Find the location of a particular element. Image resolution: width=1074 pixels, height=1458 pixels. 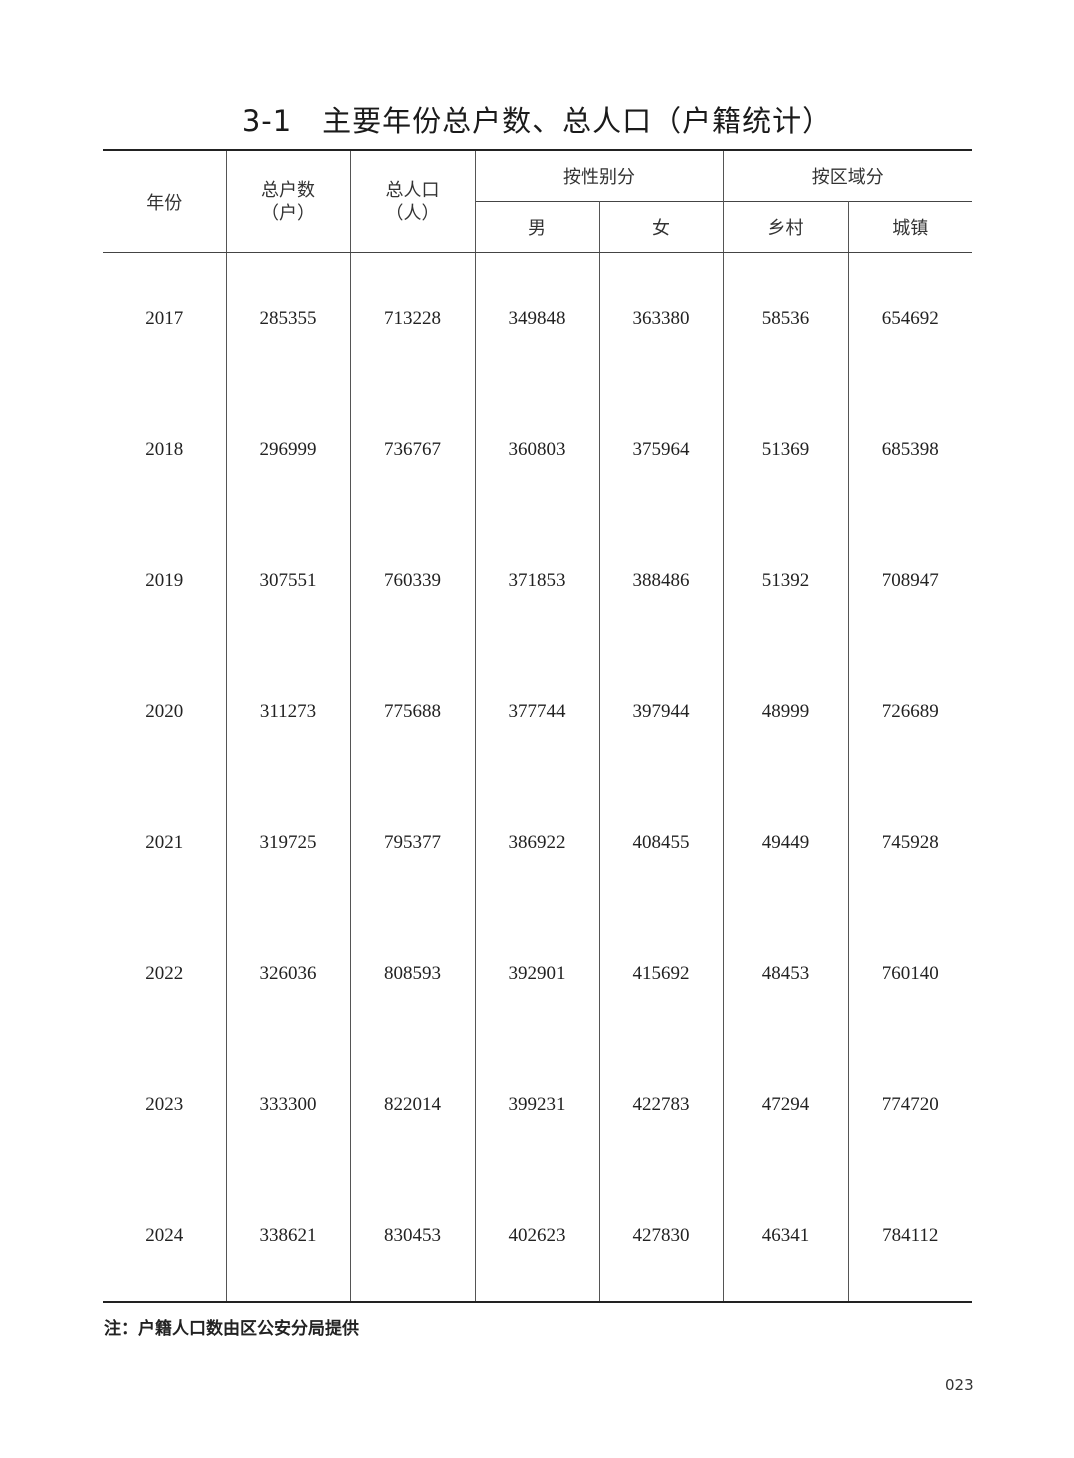

cell-year: 2019 is located at coordinates (165, 580).